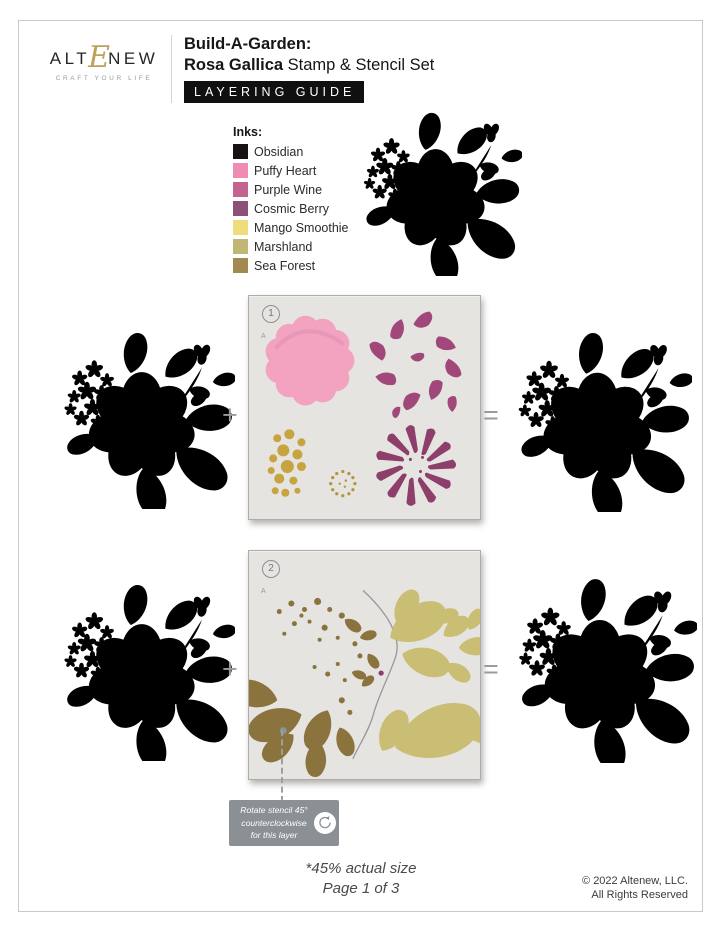  I want to click on artwork-step1-result, so click(594, 421).